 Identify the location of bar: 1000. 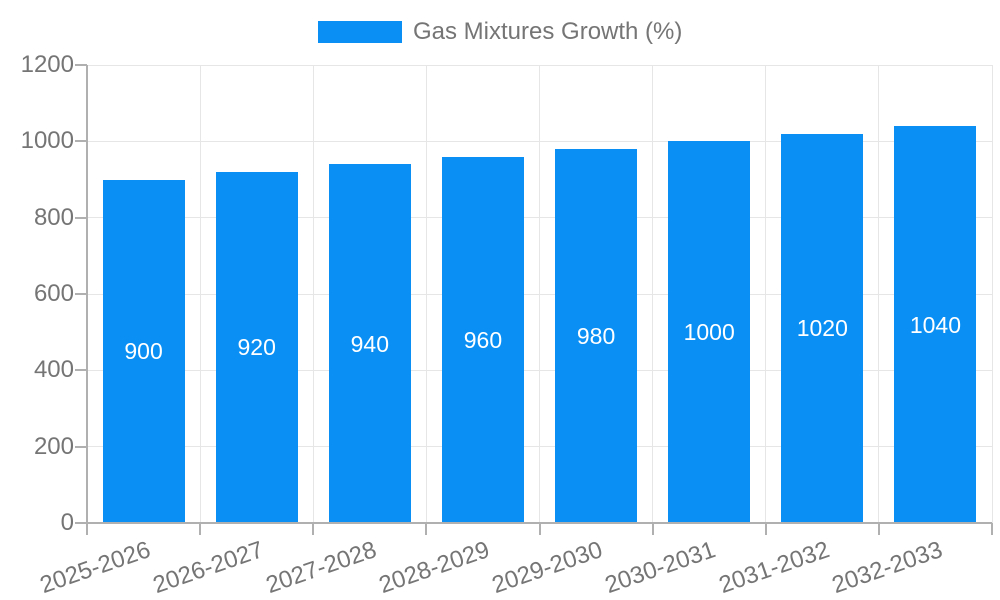
(709, 332).